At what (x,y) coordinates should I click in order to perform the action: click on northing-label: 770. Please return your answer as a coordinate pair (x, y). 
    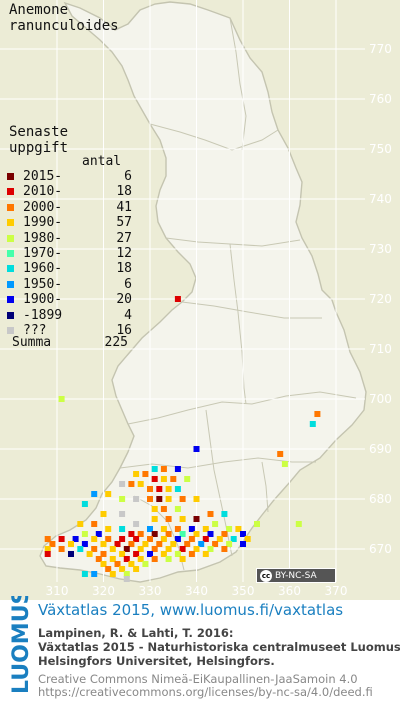
    Looking at the image, I should click on (380, 49).